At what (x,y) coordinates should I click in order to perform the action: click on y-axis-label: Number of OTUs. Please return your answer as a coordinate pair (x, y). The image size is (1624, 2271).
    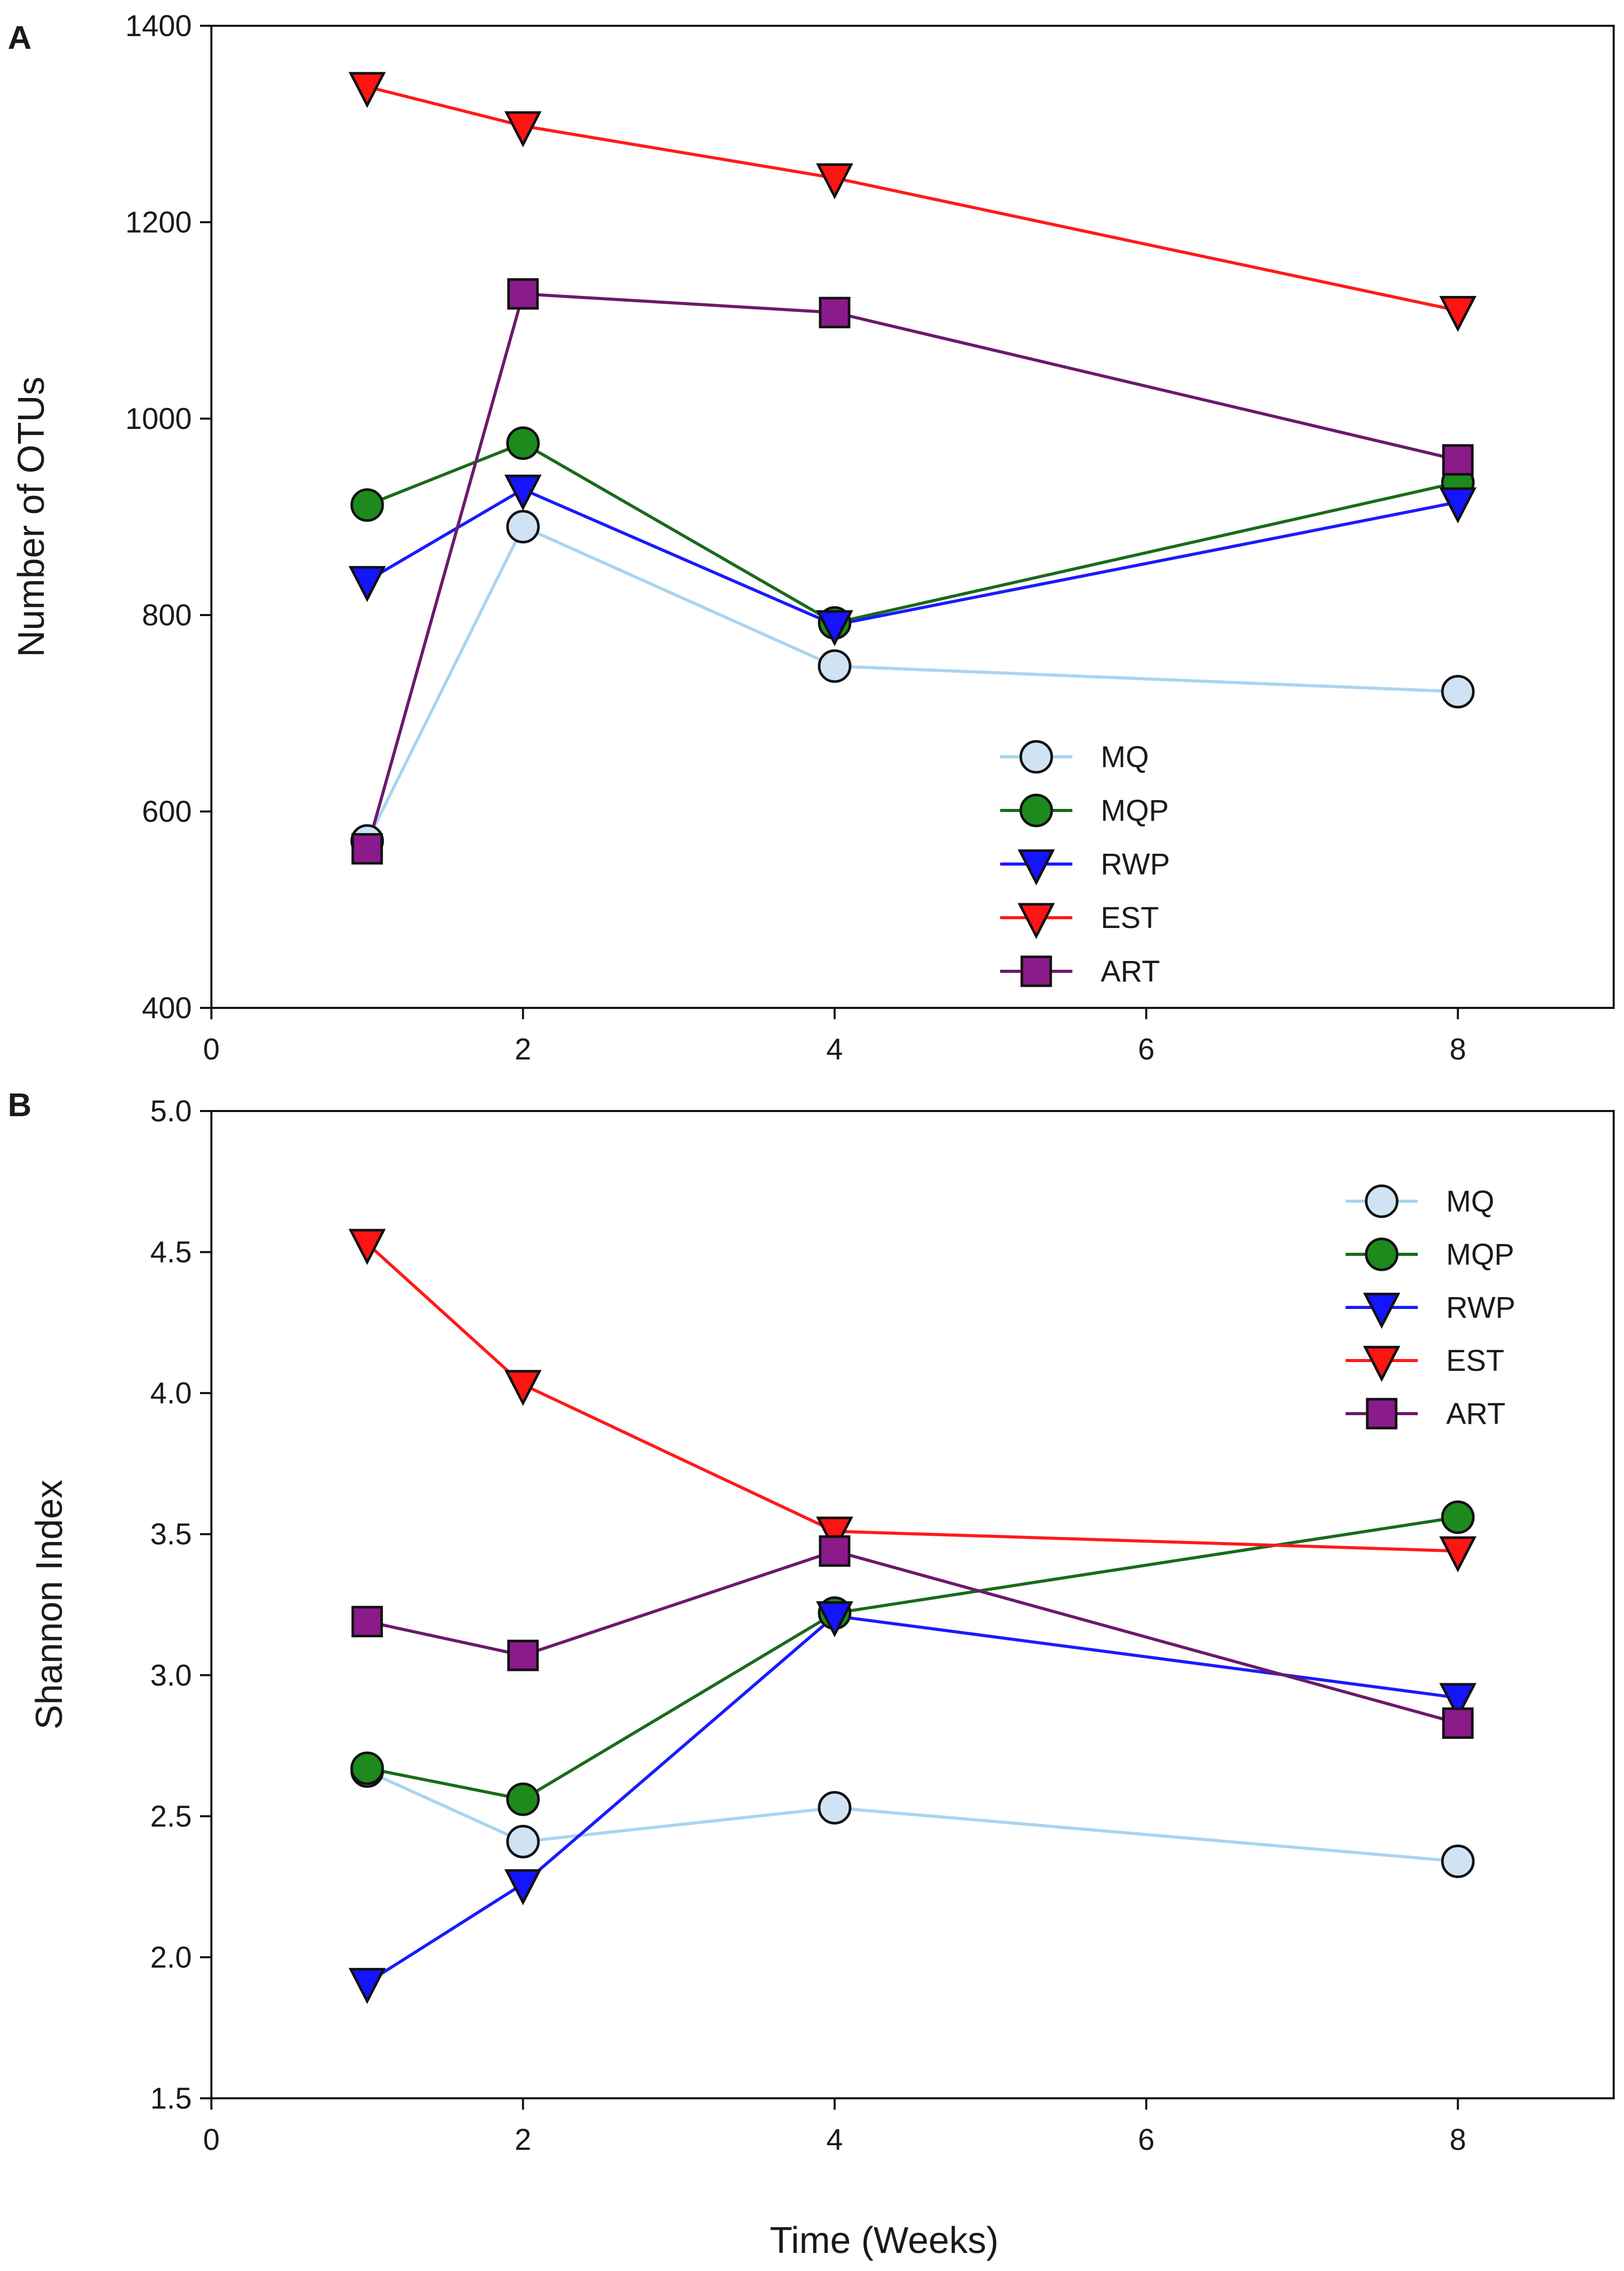
    Looking at the image, I should click on (31, 516).